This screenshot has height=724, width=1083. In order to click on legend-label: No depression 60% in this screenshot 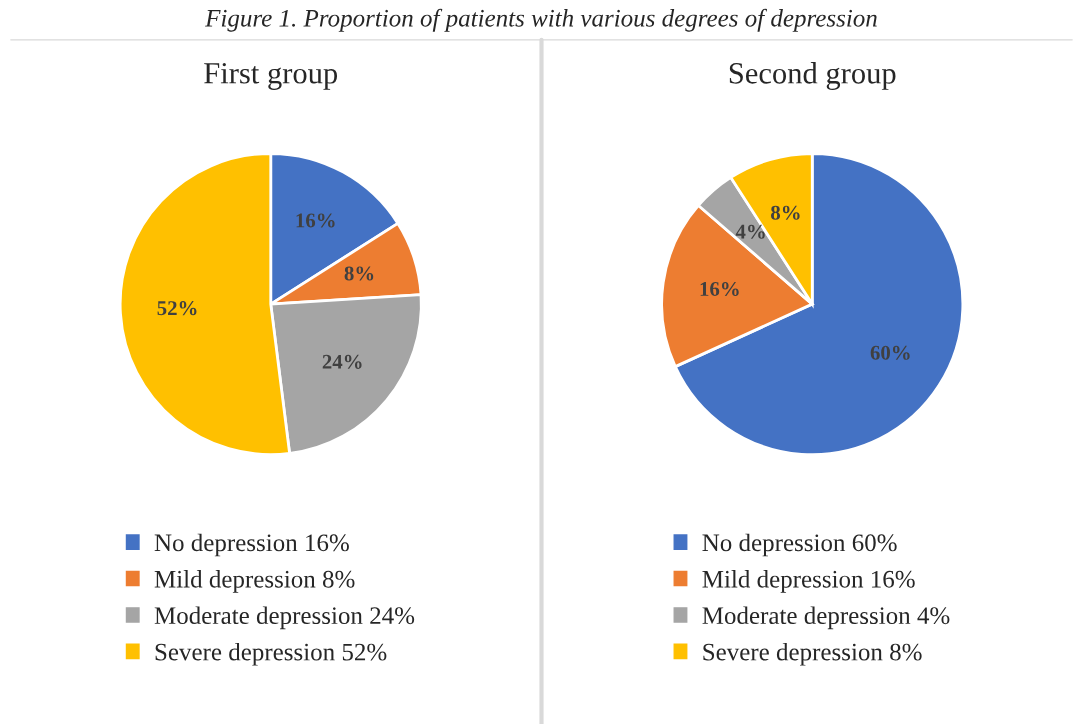, I will do `click(799, 545)`.